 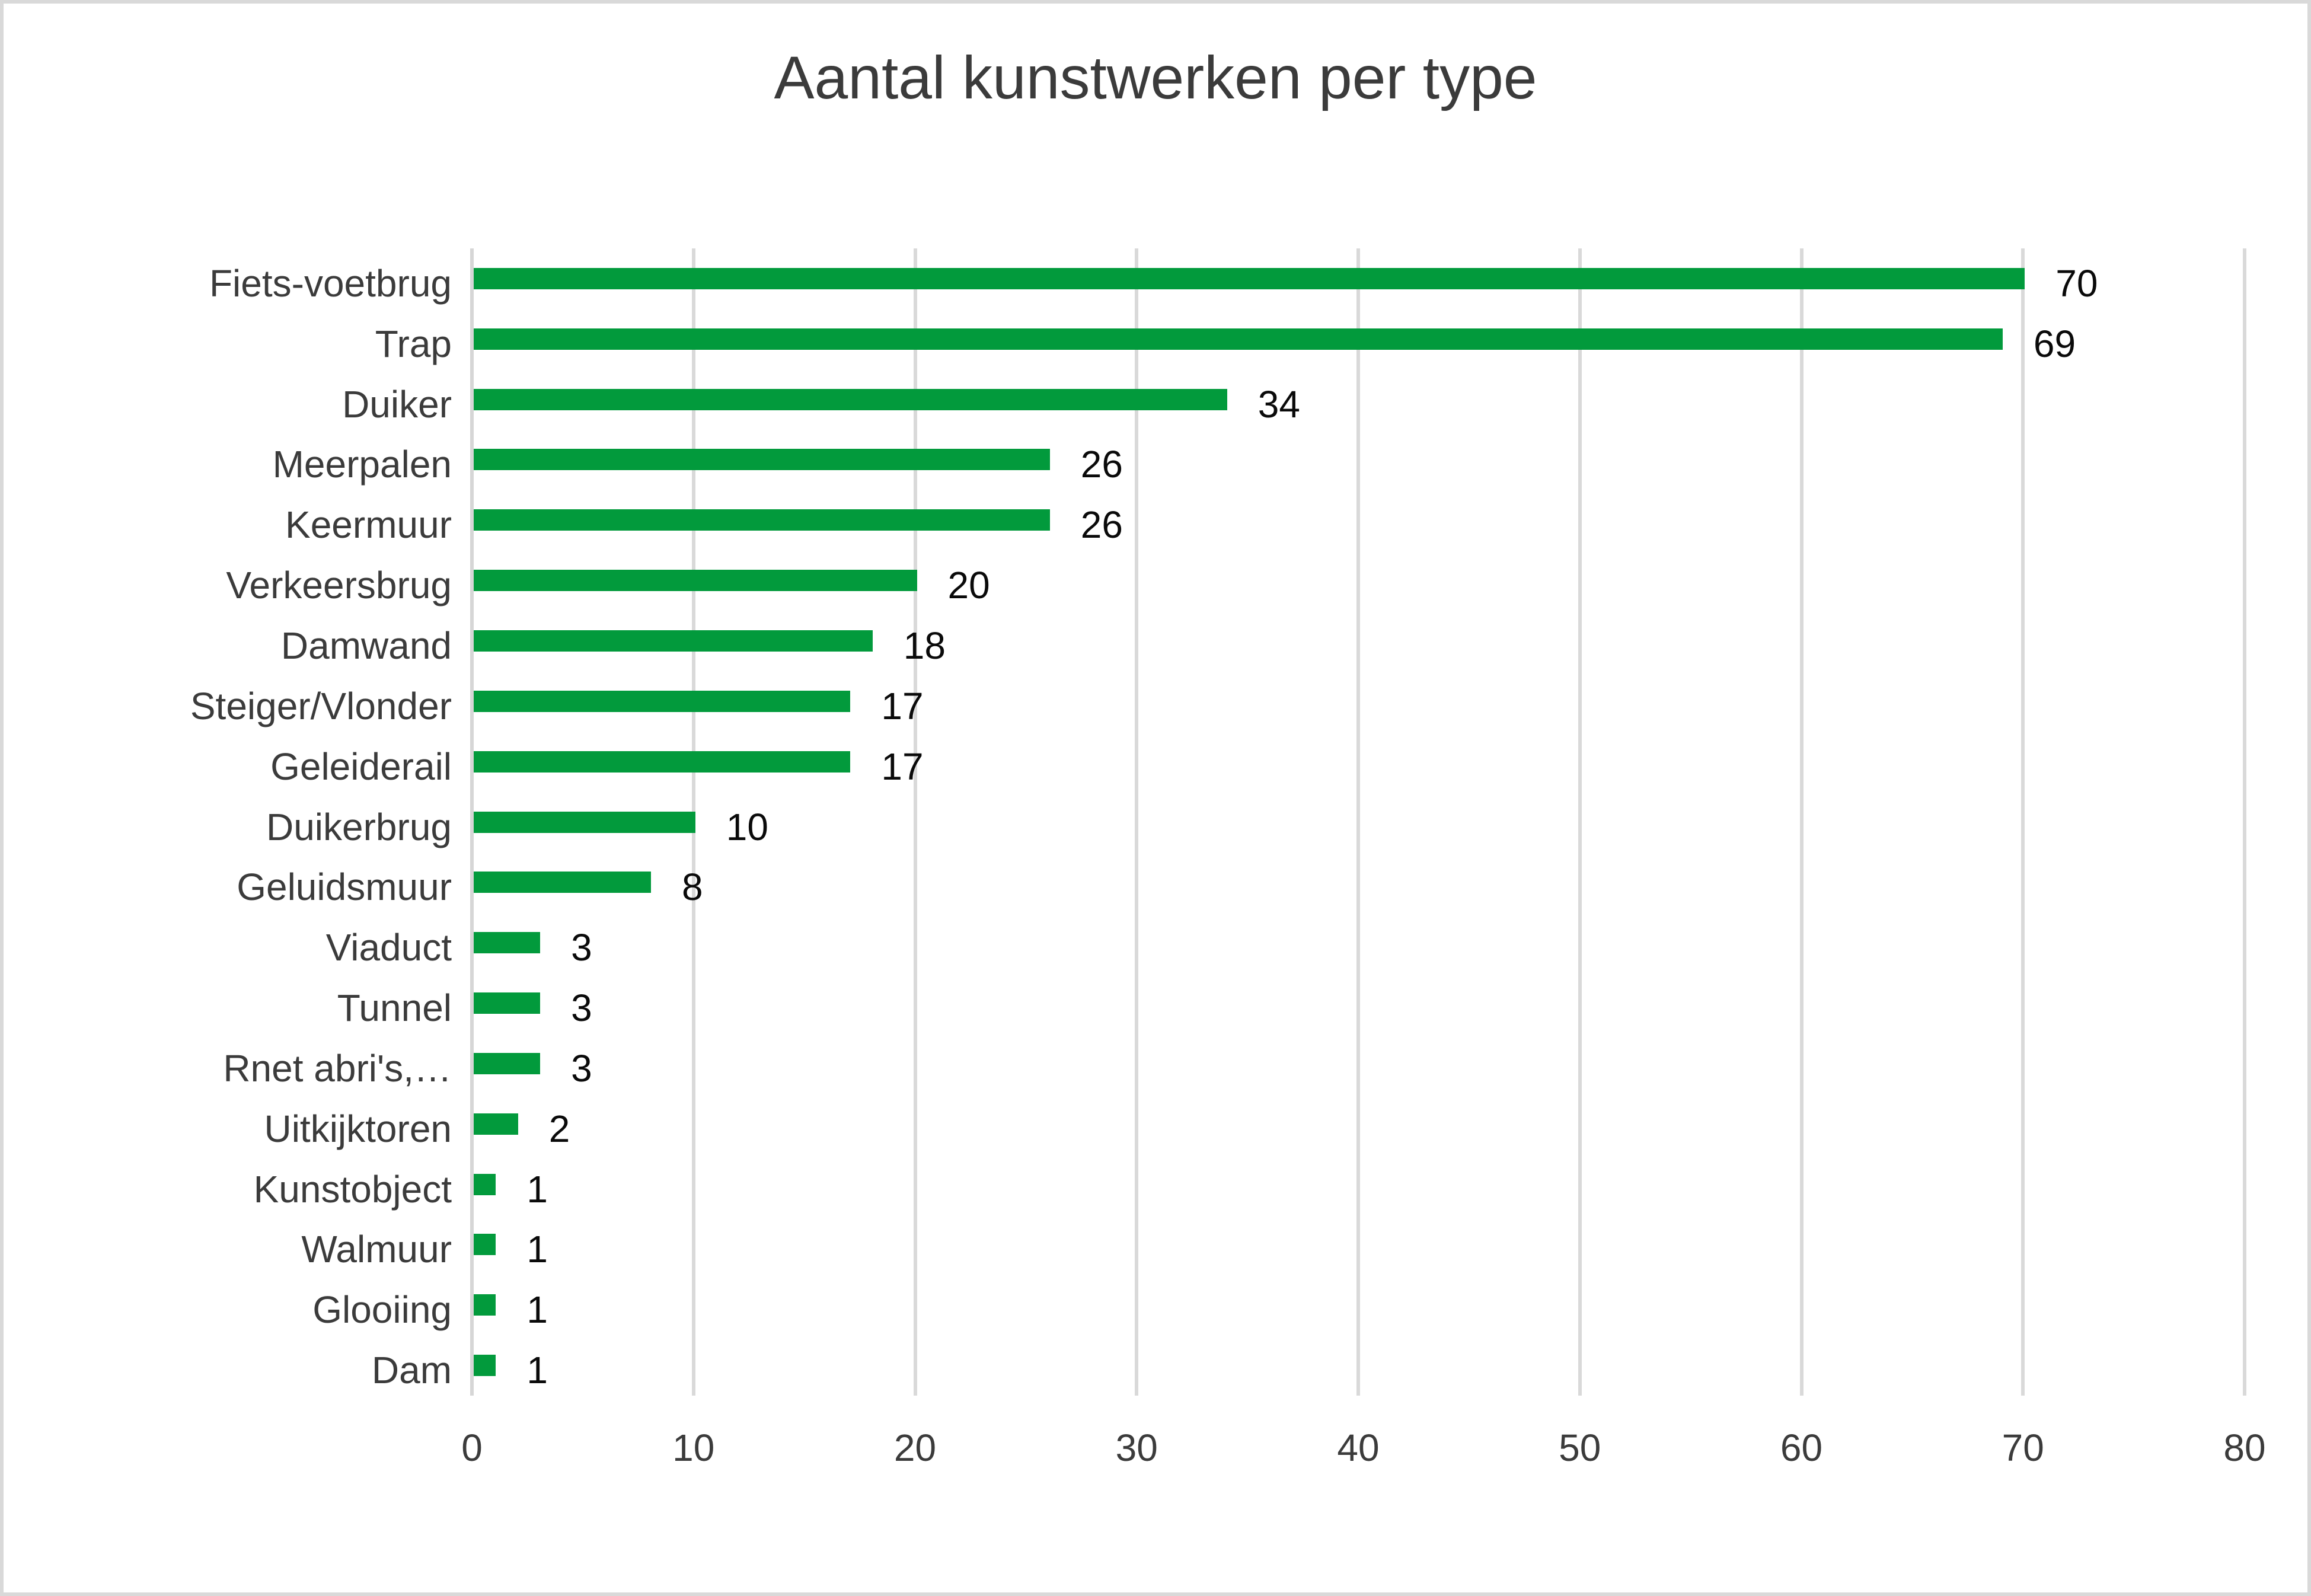 What do you see at coordinates (472, 1447) in the screenshot?
I see `x-tick-label: 0` at bounding box center [472, 1447].